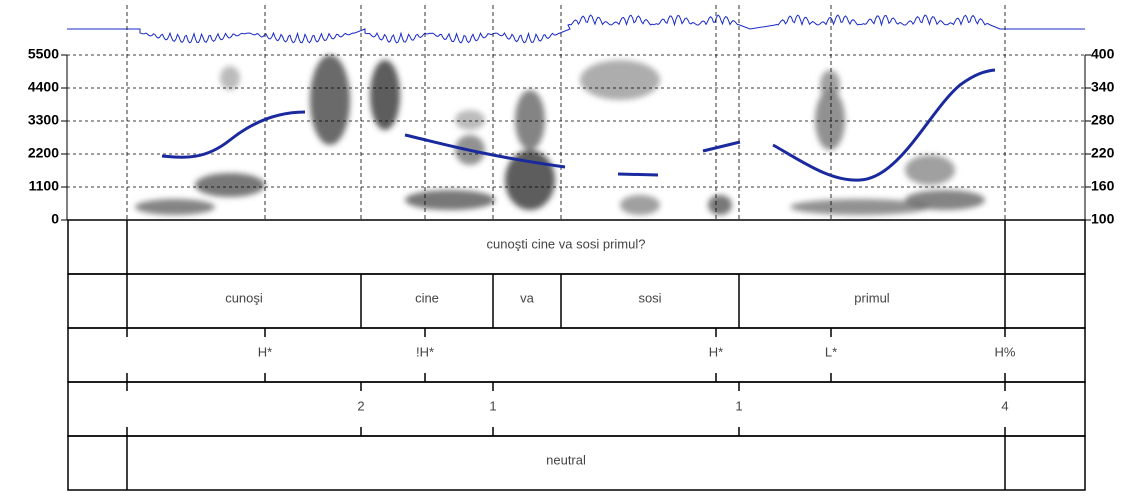  I want to click on left-tick-label: 2200, so click(43, 153).